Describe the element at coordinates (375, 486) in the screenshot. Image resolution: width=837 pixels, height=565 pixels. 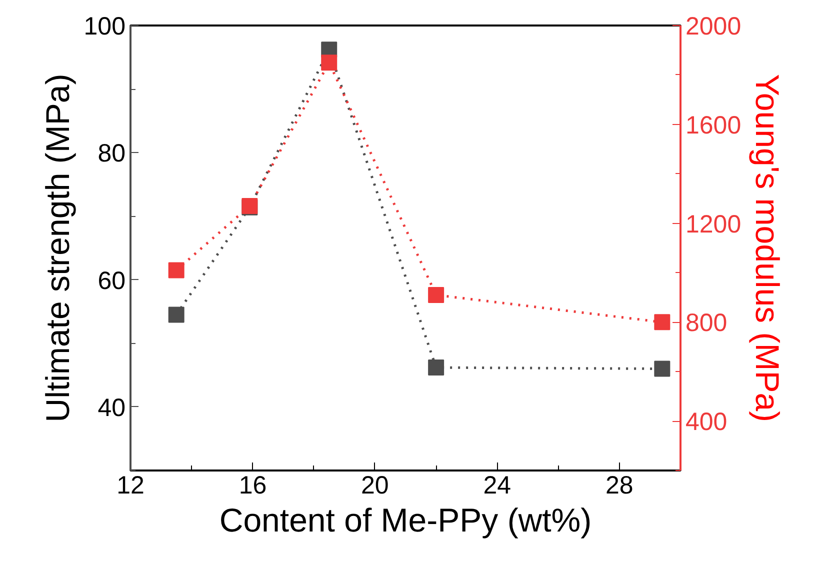
I see `x-tick-label: 20` at that location.